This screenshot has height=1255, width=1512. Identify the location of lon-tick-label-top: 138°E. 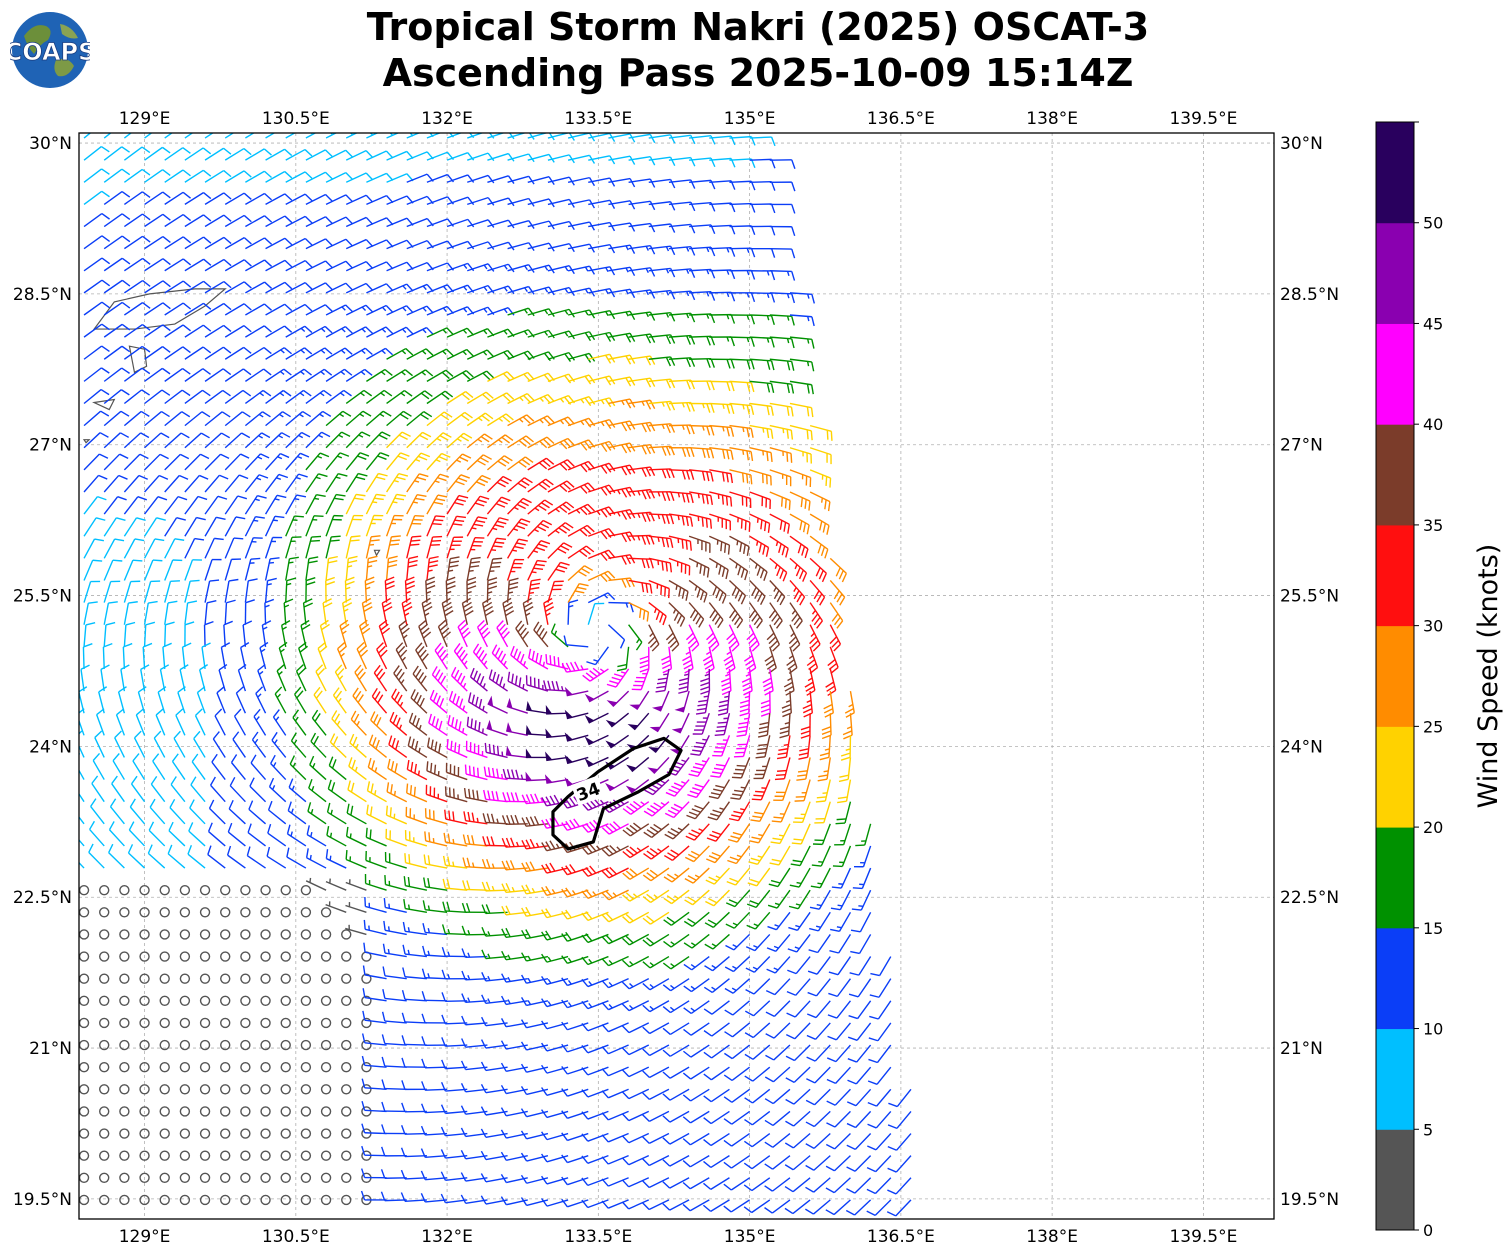
(1052, 119).